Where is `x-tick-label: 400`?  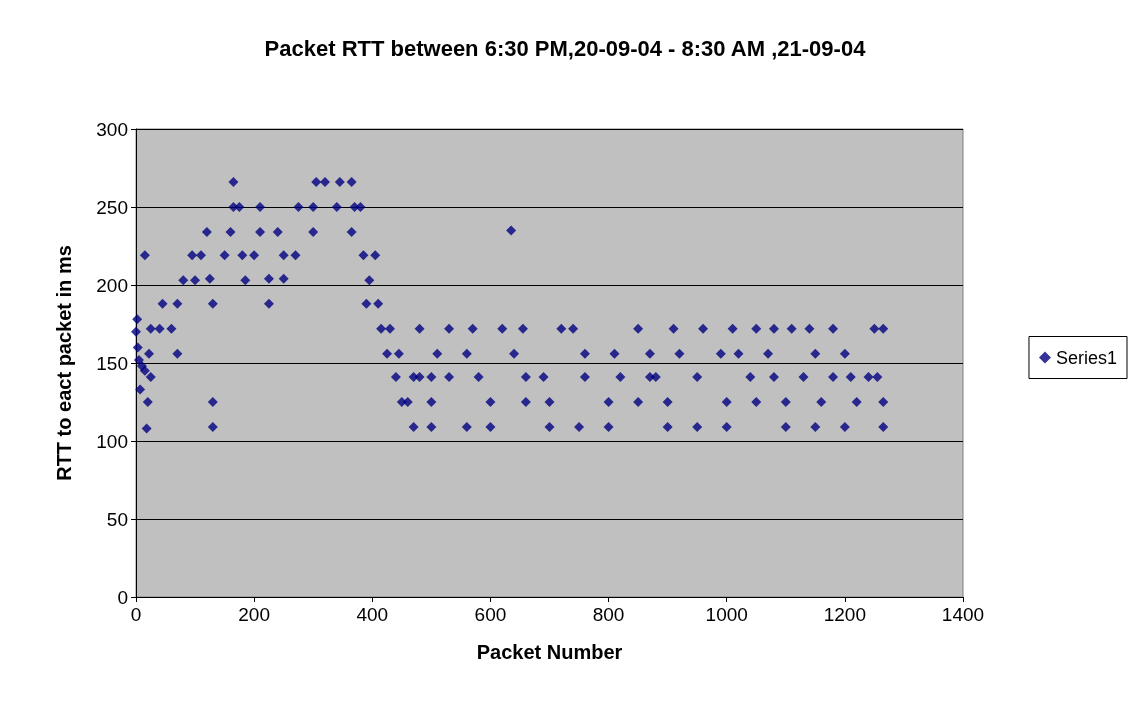 x-tick-label: 400 is located at coordinates (372, 614).